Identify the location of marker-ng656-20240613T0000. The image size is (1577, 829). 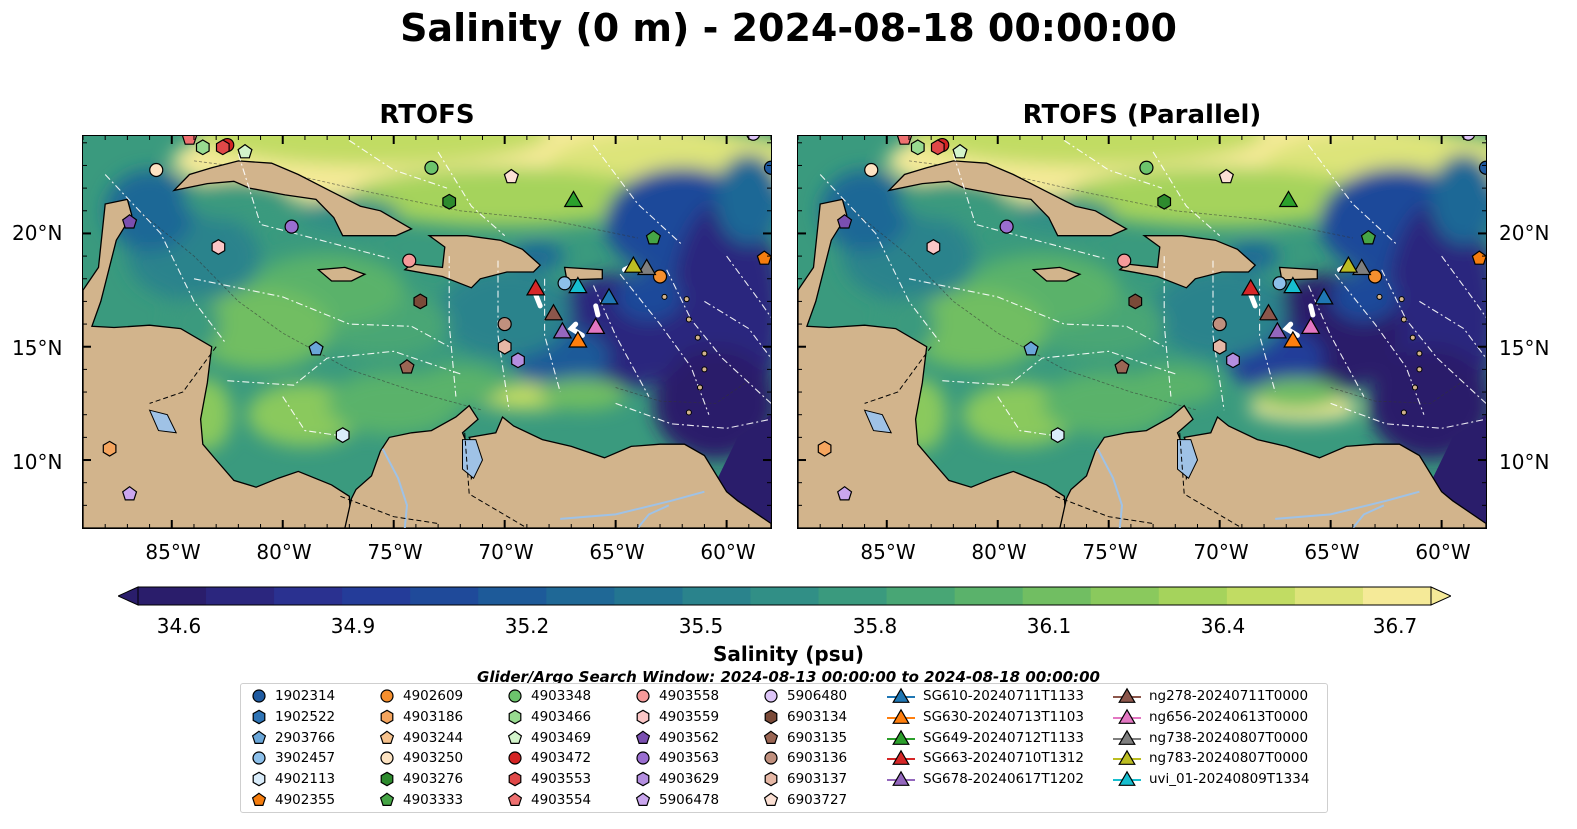
(1310, 325).